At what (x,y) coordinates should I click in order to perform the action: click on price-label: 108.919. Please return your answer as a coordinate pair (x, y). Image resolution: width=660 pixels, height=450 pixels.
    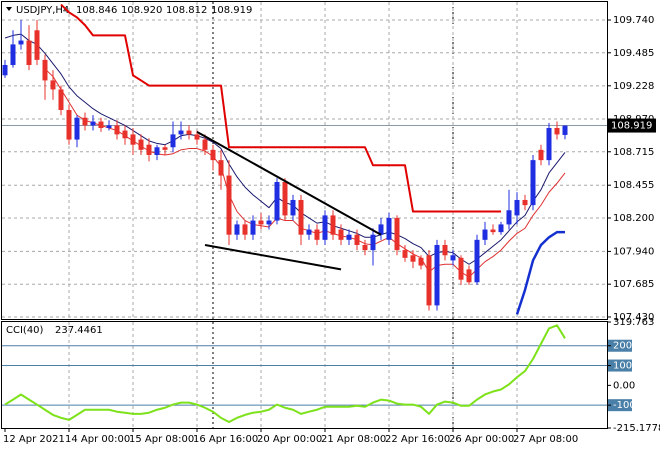
    Looking at the image, I should click on (631, 126).